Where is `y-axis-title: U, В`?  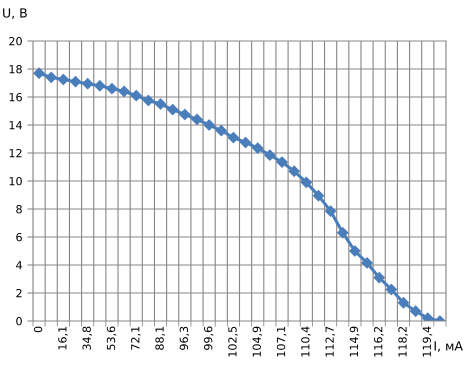 y-axis-title: U, В is located at coordinates (15, 13).